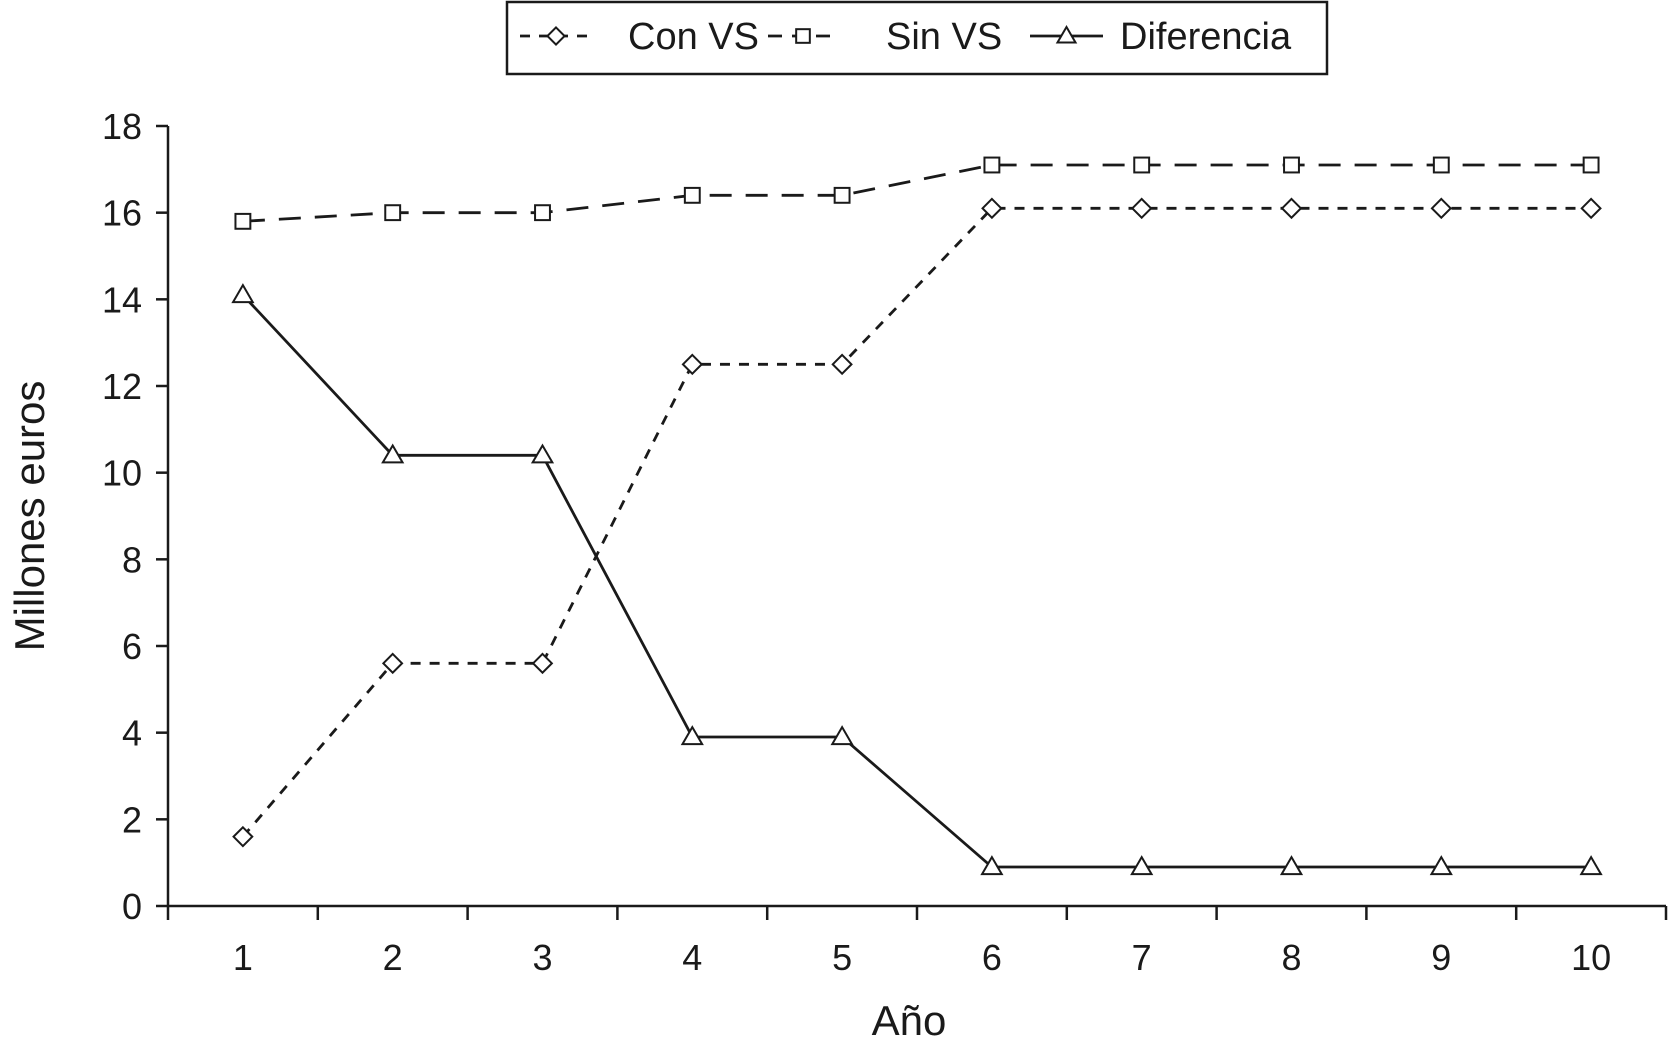 The height and width of the screenshot is (1059, 1668). What do you see at coordinates (122, 126) in the screenshot?
I see `y-tick-label: 18` at bounding box center [122, 126].